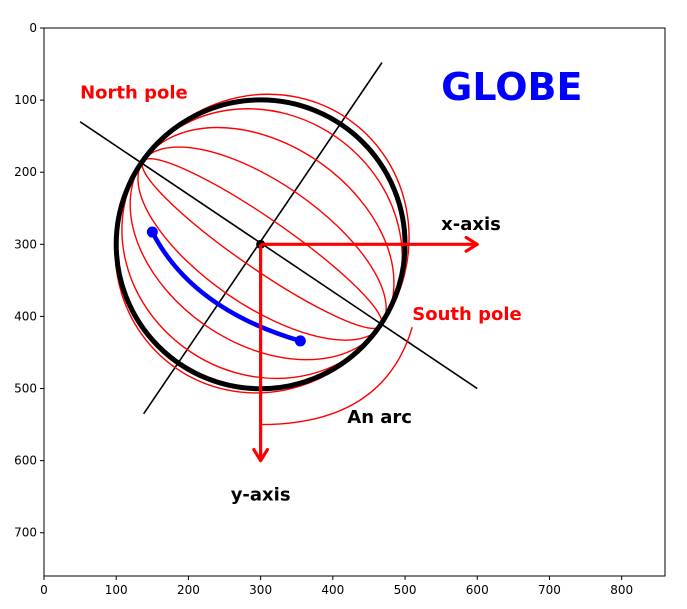  Describe the element at coordinates (300, 341) in the screenshot. I see `blue-arc-end-dot` at that location.